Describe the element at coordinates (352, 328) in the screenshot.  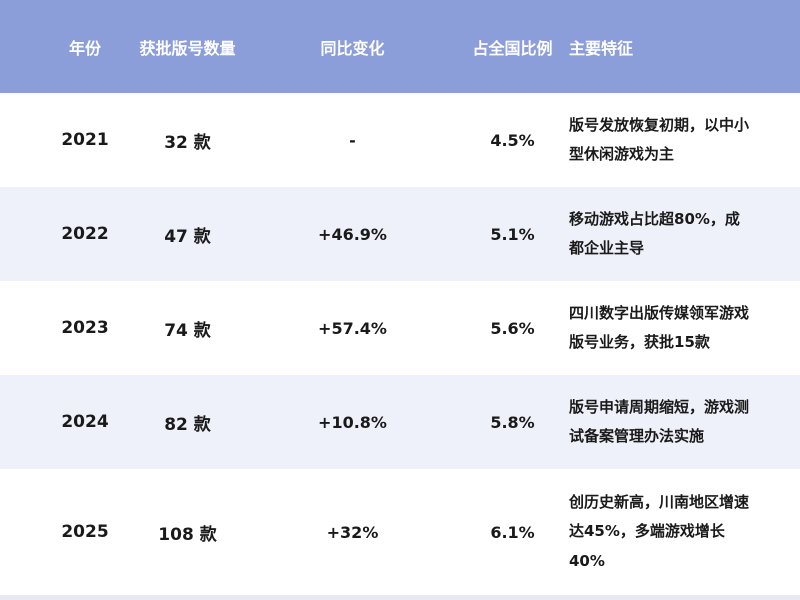
I see `cell-yoy: +57.4%` at that location.